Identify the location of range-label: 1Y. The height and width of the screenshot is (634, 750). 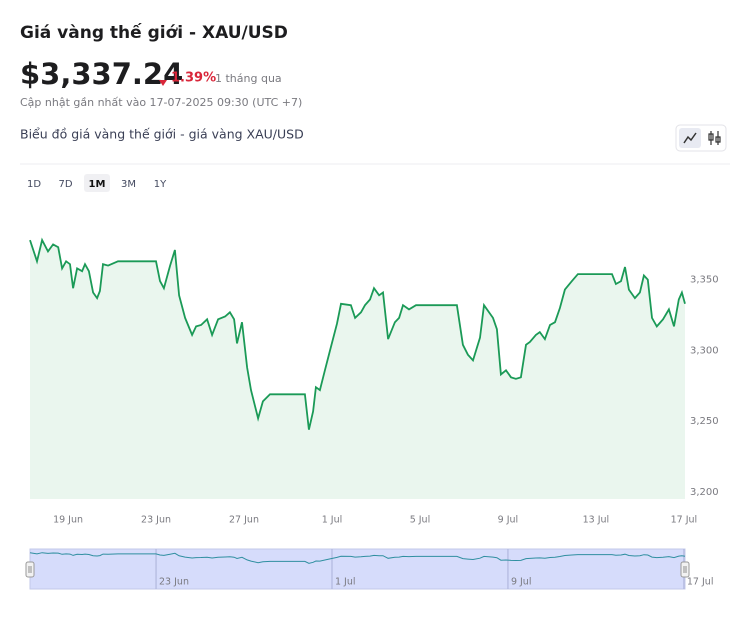
(160, 184).